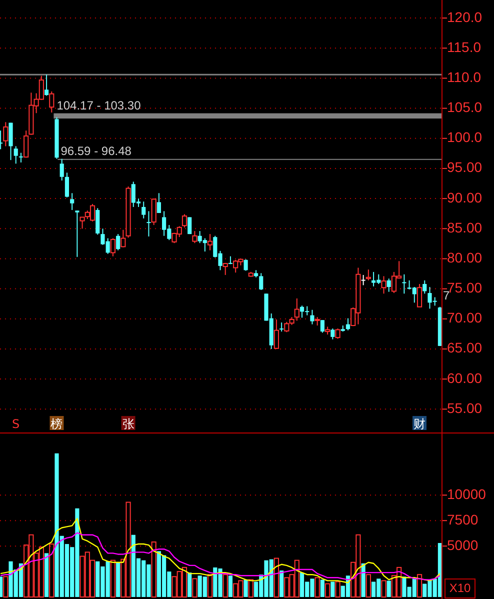  Describe the element at coordinates (464, 227) in the screenshot. I see `y-tick-label: 85.00` at that location.